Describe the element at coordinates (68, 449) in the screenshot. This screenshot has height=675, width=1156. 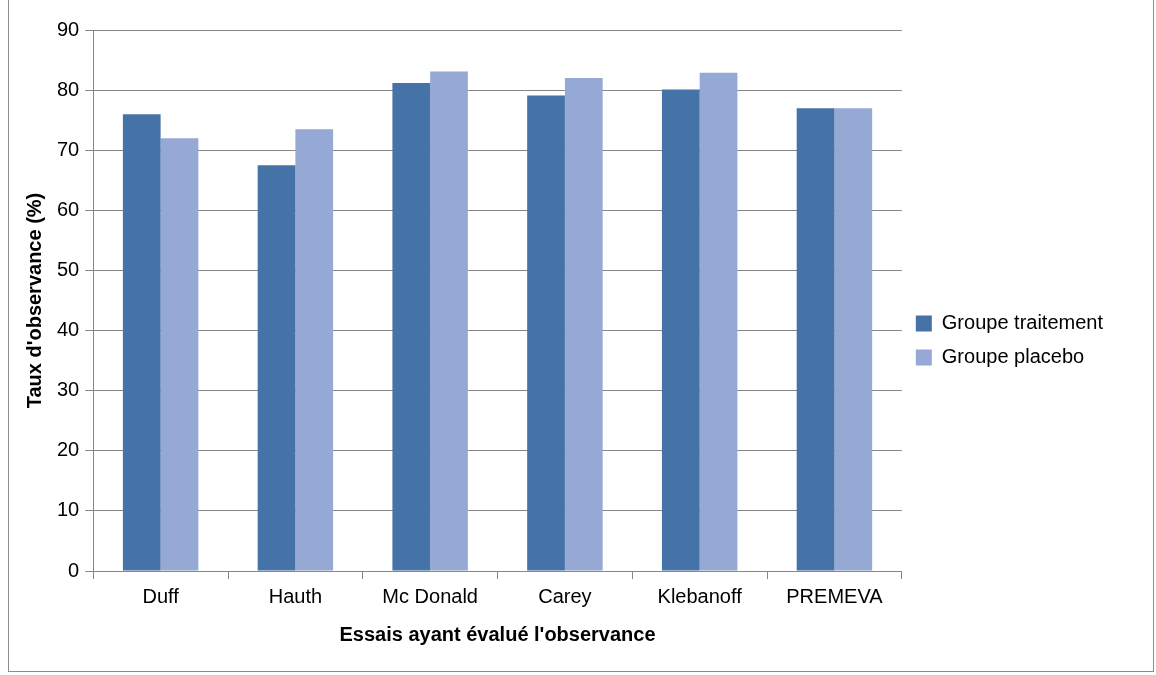
I see `y-tick-label: 20` at that location.